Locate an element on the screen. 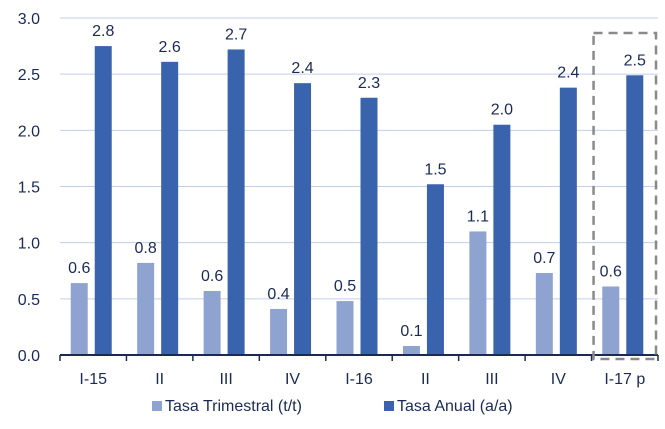 This screenshot has height=429, width=665. y-tick-label: 0.5 is located at coordinates (29, 300).